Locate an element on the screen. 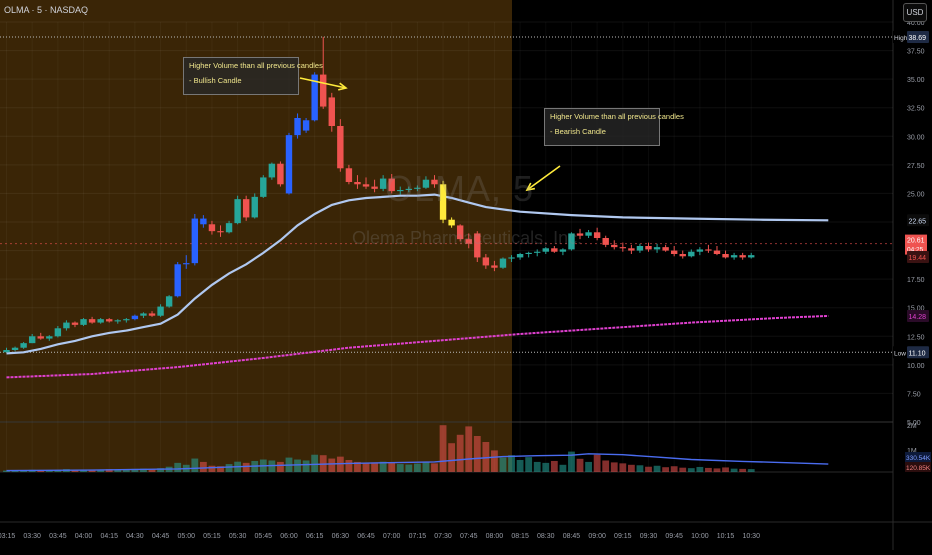 The height and width of the screenshot is (555, 932). ticker-title: OLMA · 5 · NASDAQ is located at coordinates (46, 10).